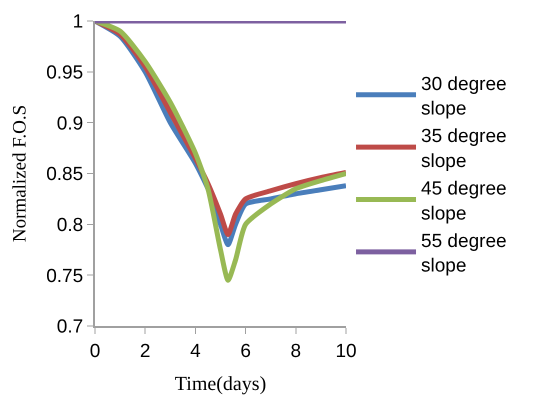 This screenshot has width=546, height=403. What do you see at coordinates (78, 22) in the screenshot?
I see `y-tick-label: 1` at bounding box center [78, 22].